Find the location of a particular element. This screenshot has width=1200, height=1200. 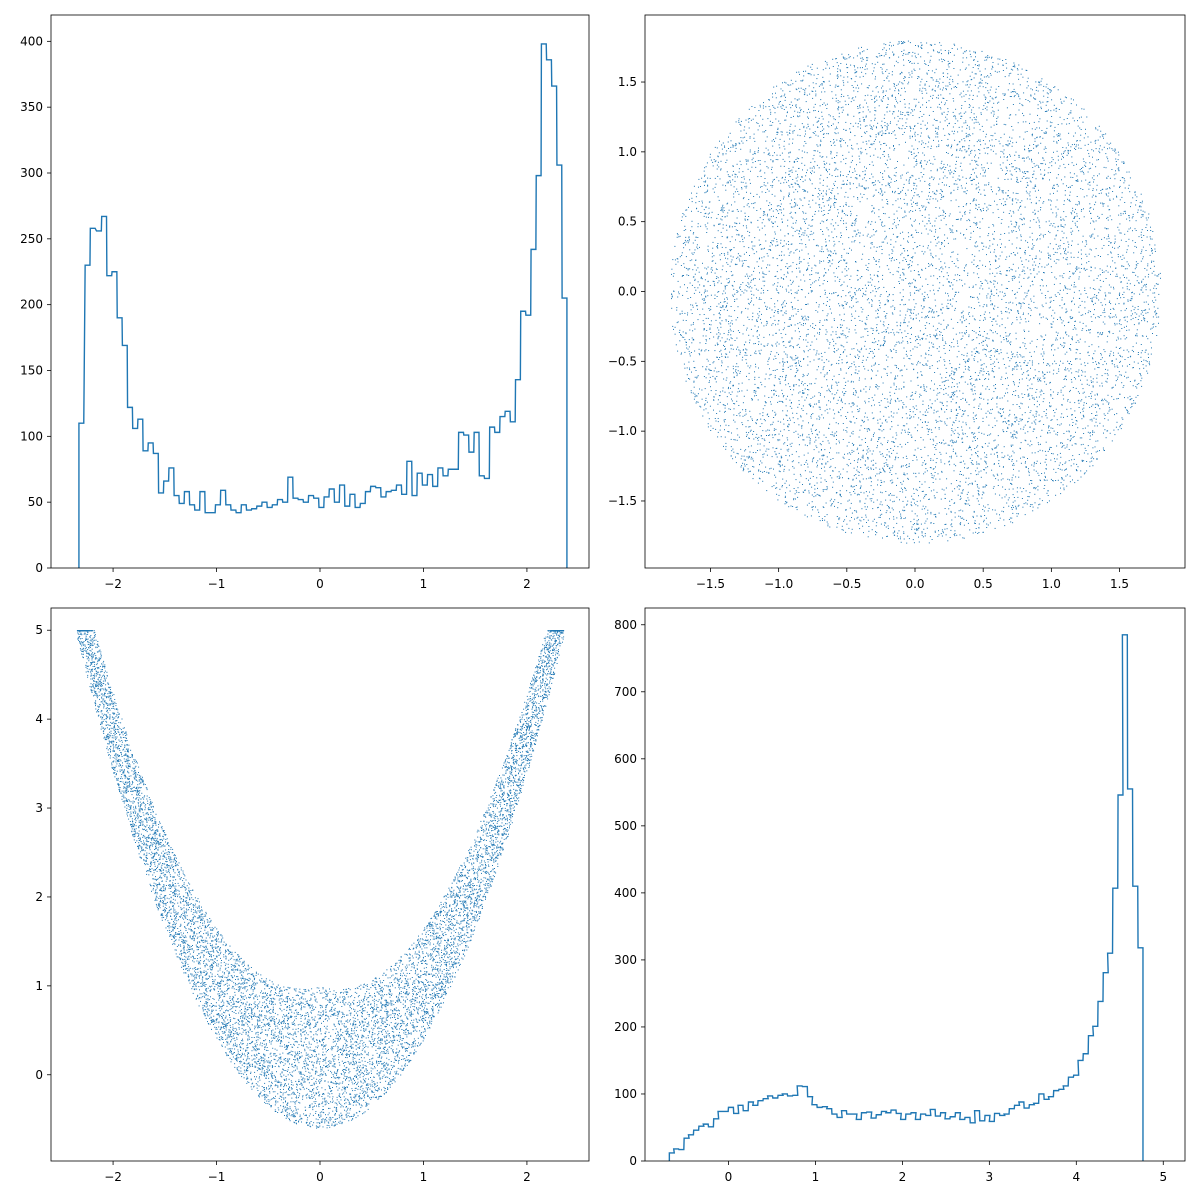

y-tick-label: 400 is located at coordinates (31, 41).